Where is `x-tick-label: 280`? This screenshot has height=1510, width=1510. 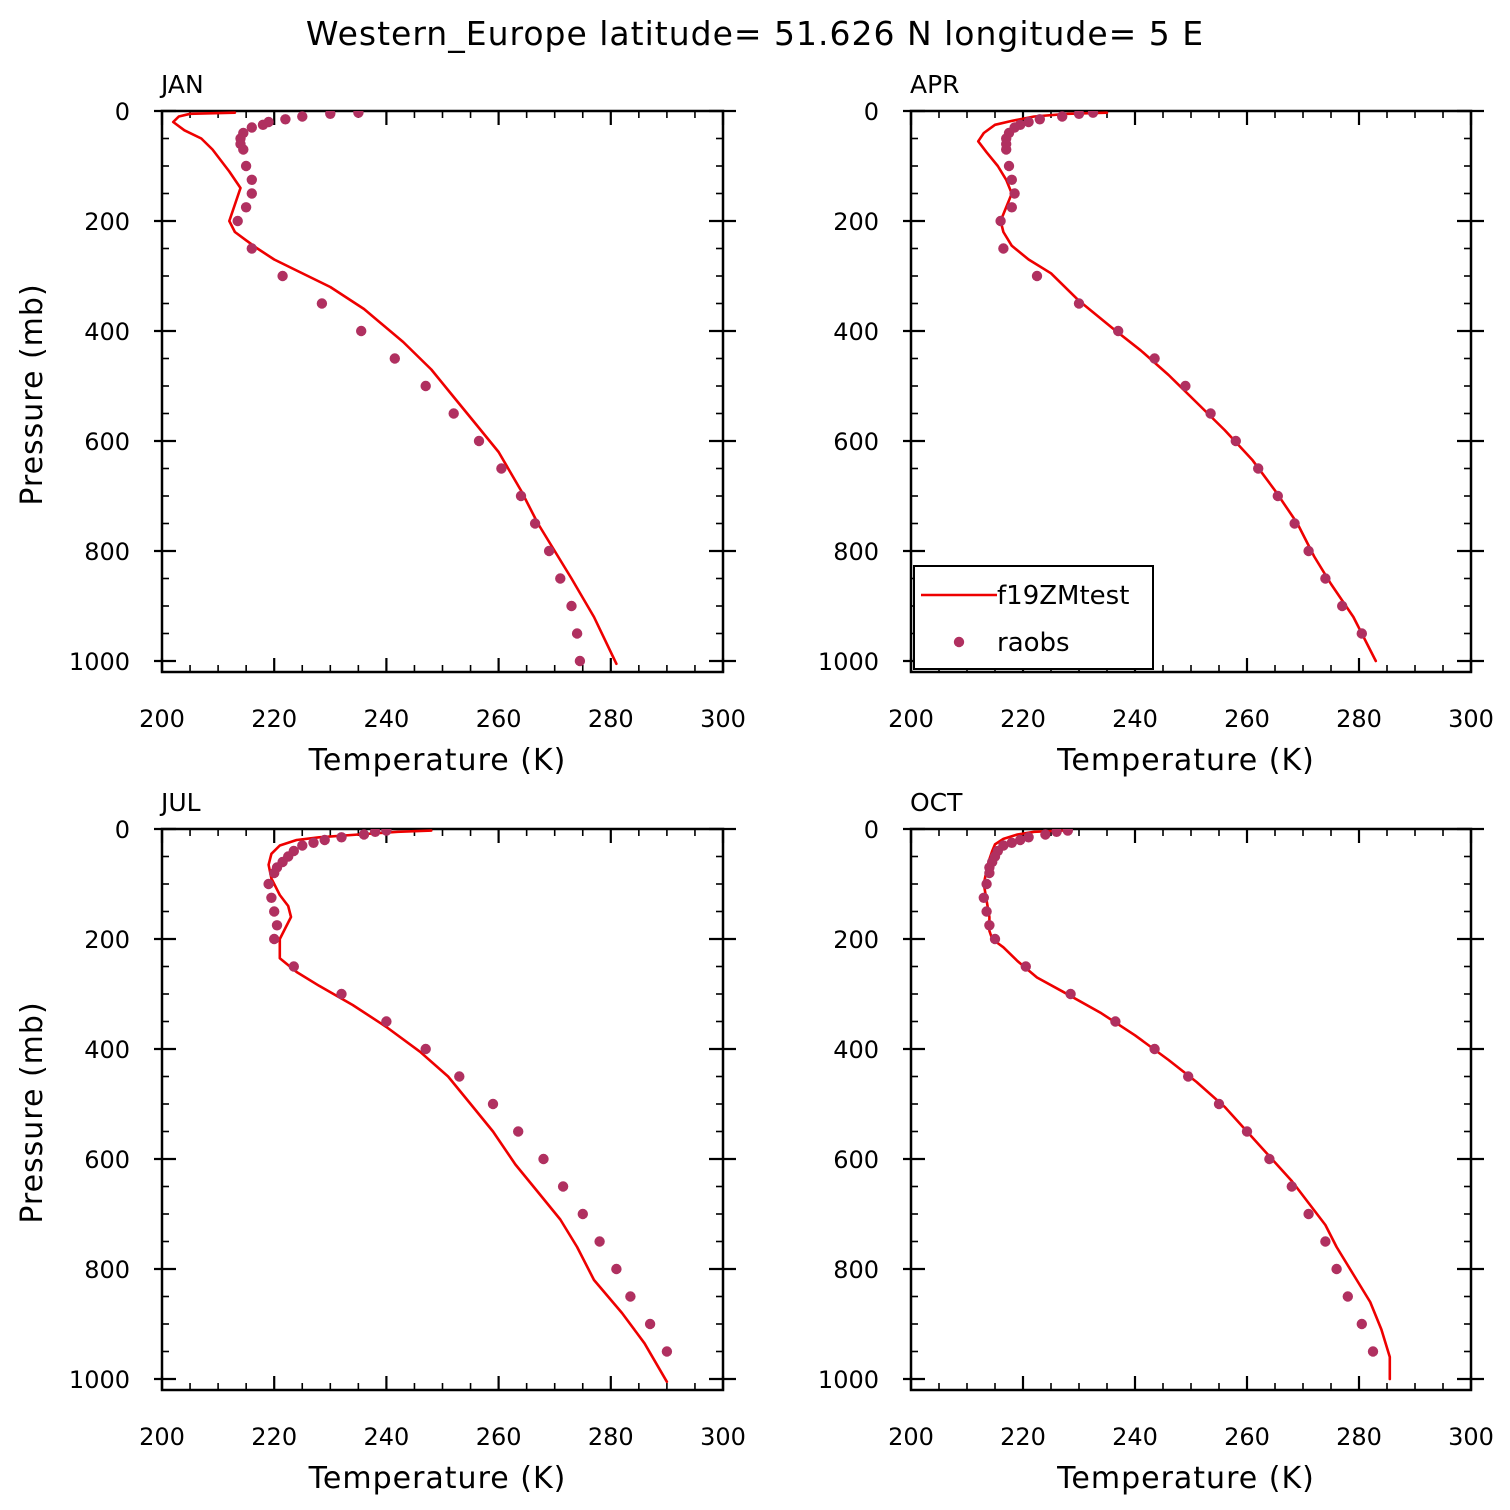
x-tick-label: 280 is located at coordinates (1359, 719).